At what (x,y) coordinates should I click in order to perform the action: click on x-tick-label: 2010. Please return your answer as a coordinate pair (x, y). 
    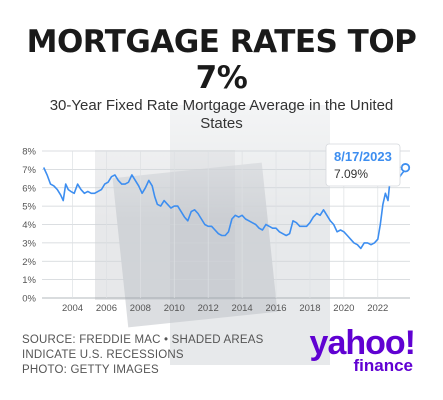
    Looking at the image, I should click on (174, 308).